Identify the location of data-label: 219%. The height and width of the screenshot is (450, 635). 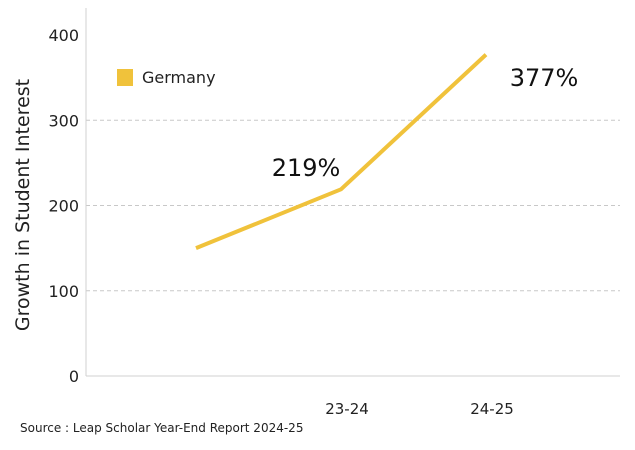
(306, 168).